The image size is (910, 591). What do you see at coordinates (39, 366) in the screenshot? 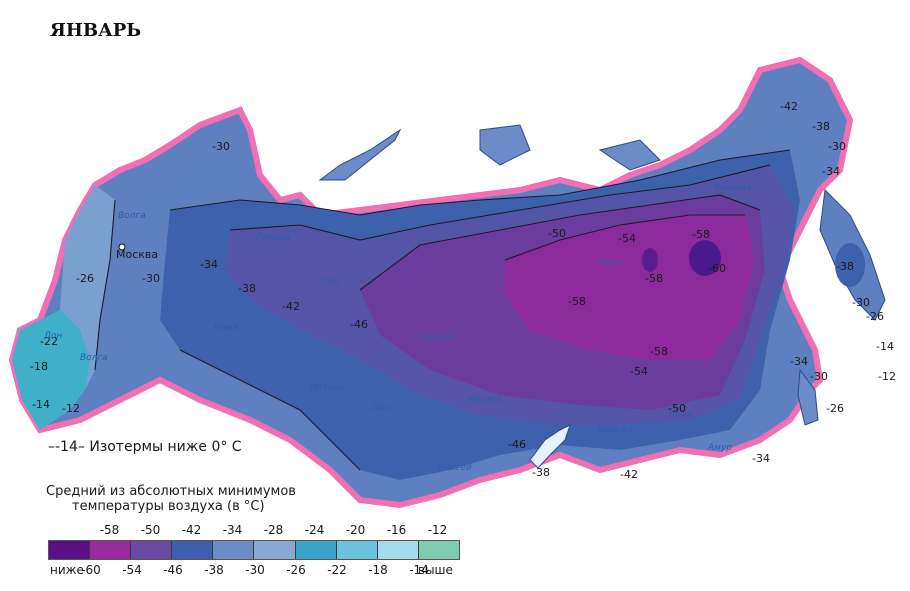
I see `iso-label: -18` at bounding box center [39, 366].